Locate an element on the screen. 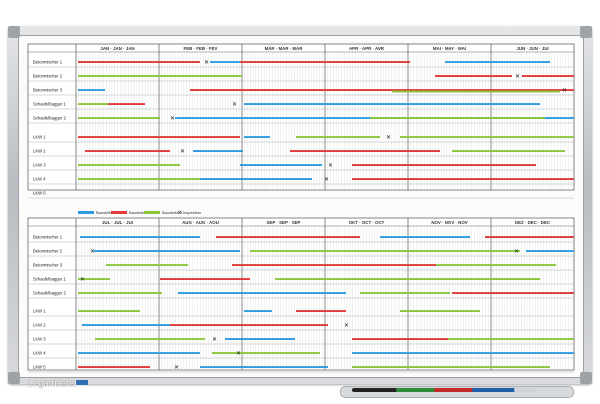  month-header: APR · APR · AVR is located at coordinates (367, 48).